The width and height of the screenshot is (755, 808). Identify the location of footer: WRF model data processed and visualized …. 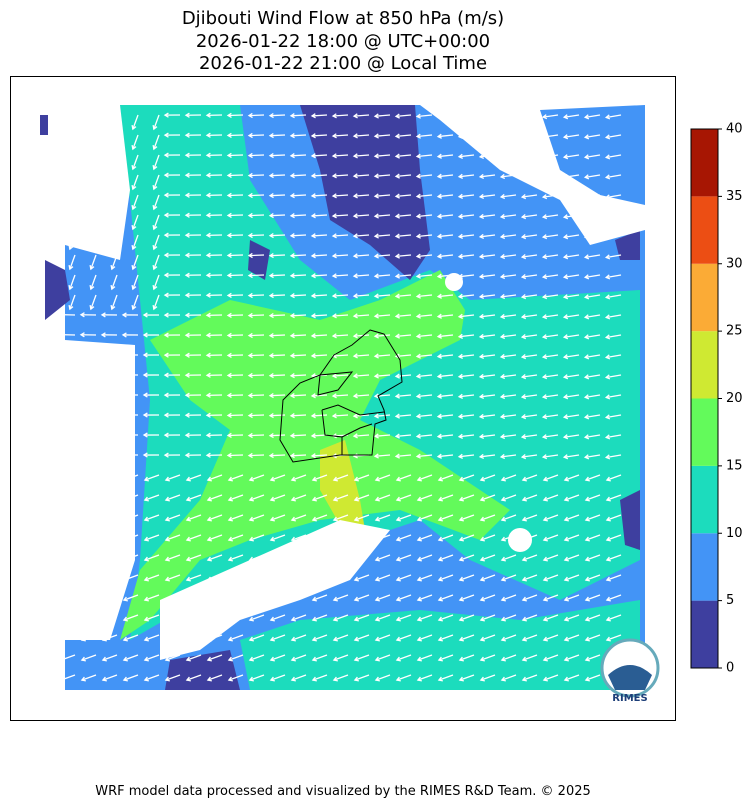
(343, 791).